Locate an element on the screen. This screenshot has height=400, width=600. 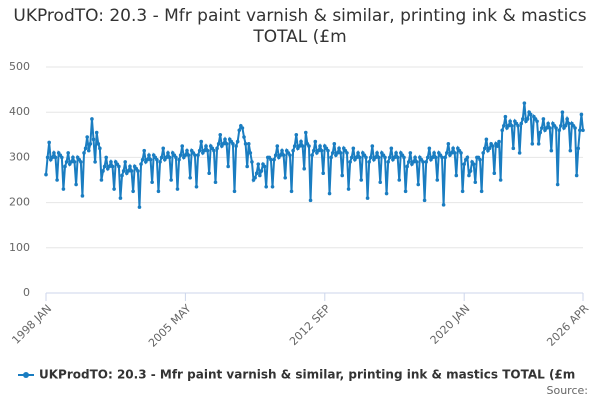
y-tick-label: 100 is located at coordinates (19, 247).